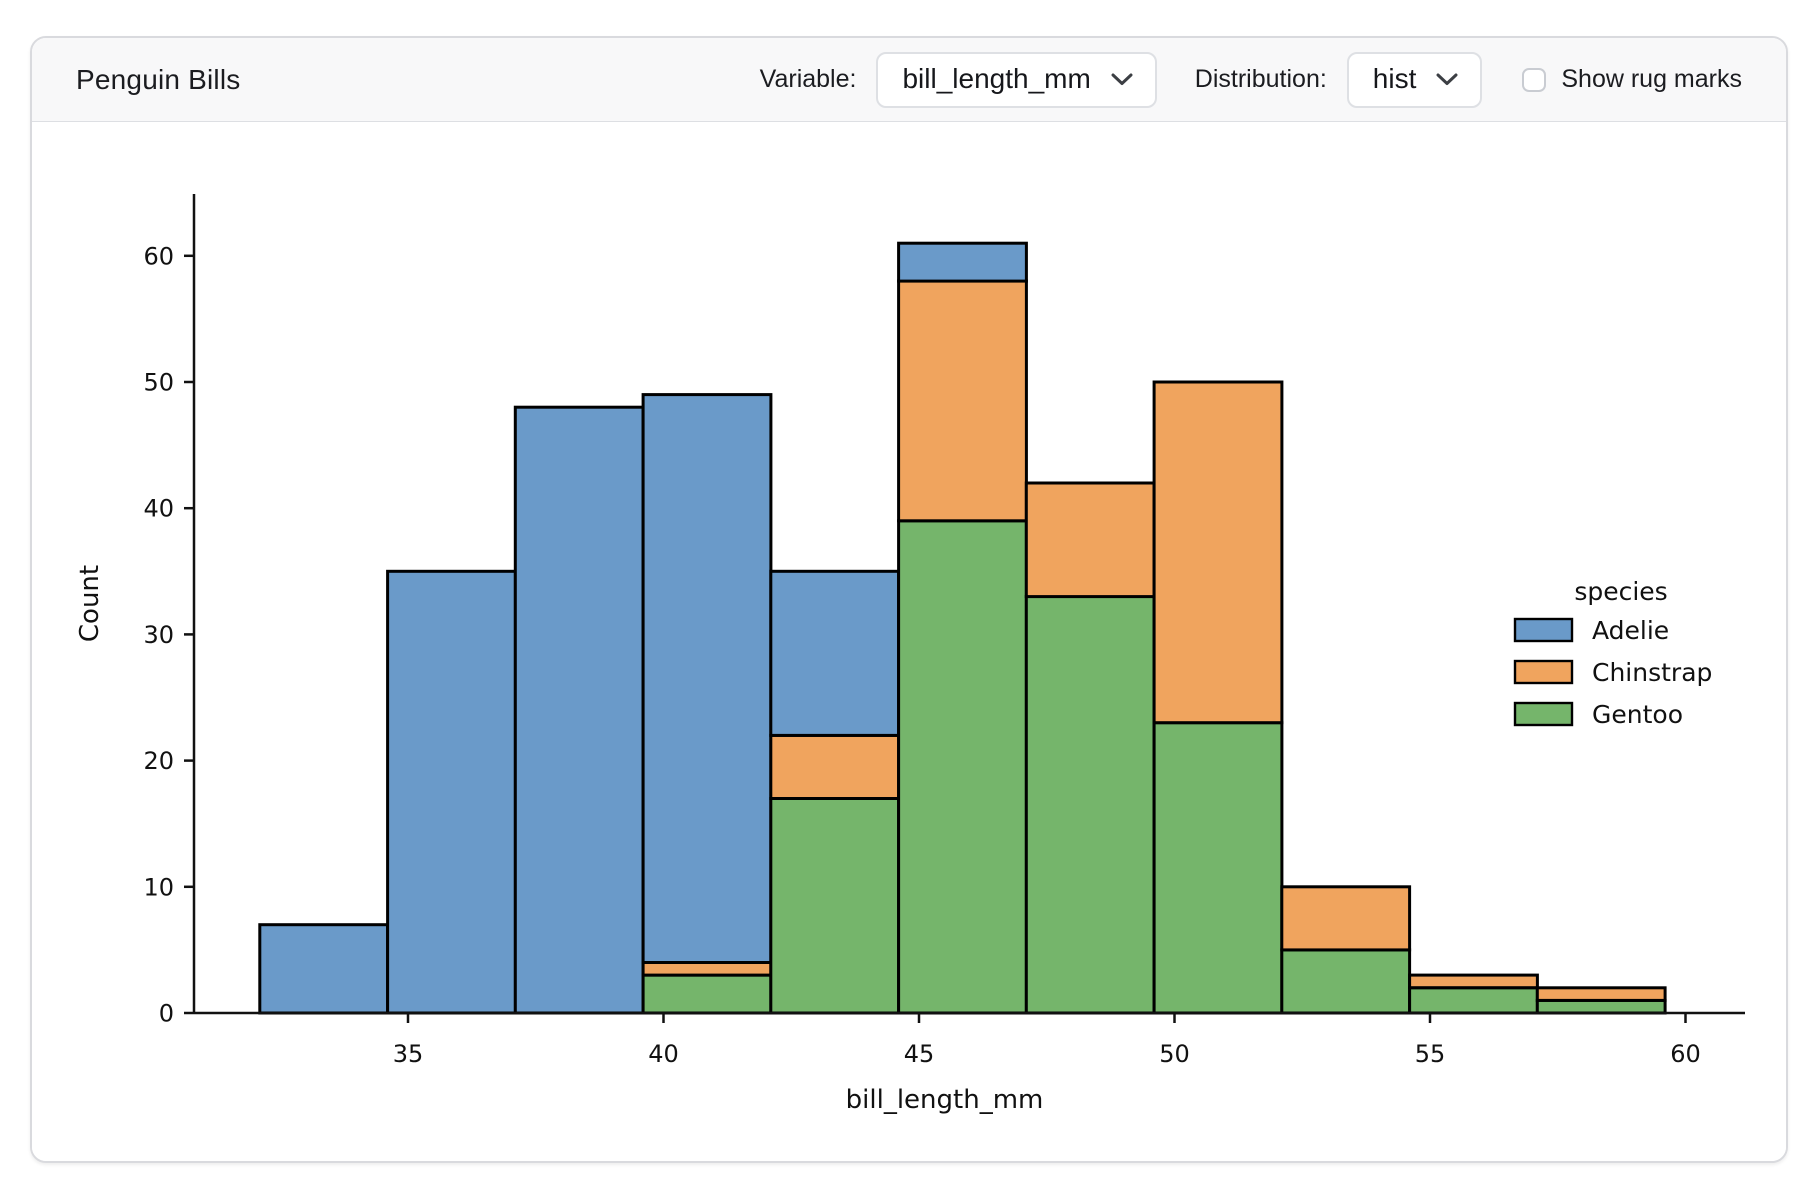 Image resolution: width=1818 pixels, height=1196 pixels. Describe the element at coordinates (707, 969) in the screenshot. I see `bar-segment-chinstrap-bin4` at that location.